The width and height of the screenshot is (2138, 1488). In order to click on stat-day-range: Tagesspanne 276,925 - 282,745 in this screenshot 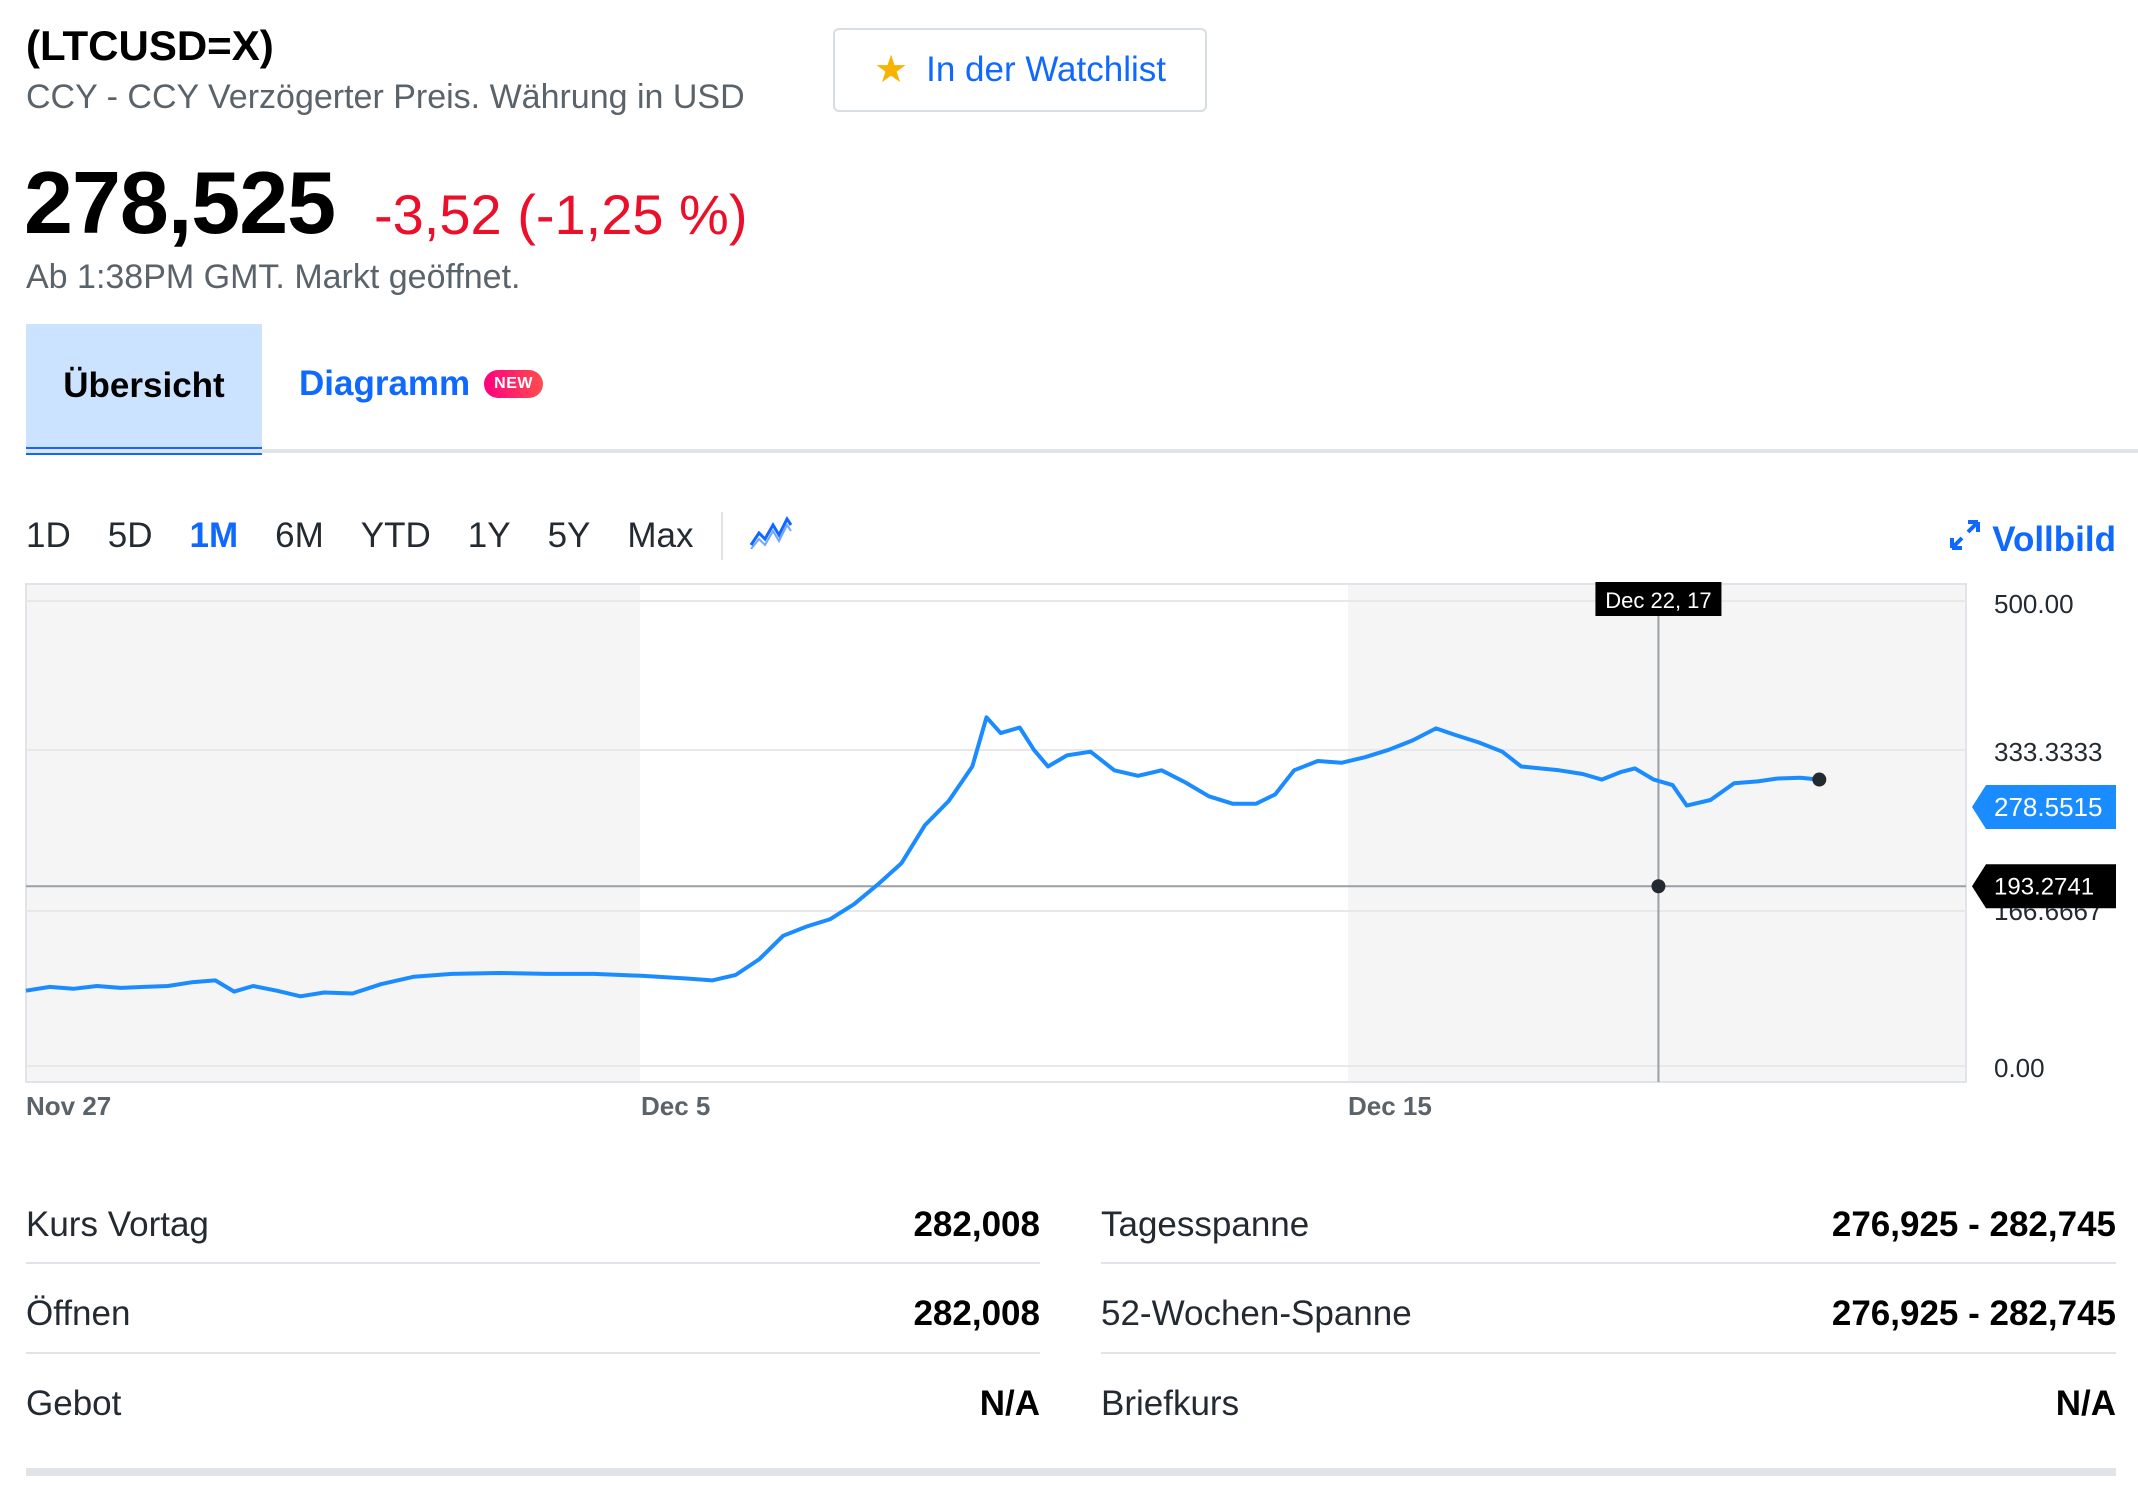, I will do `click(1608, 1225)`.